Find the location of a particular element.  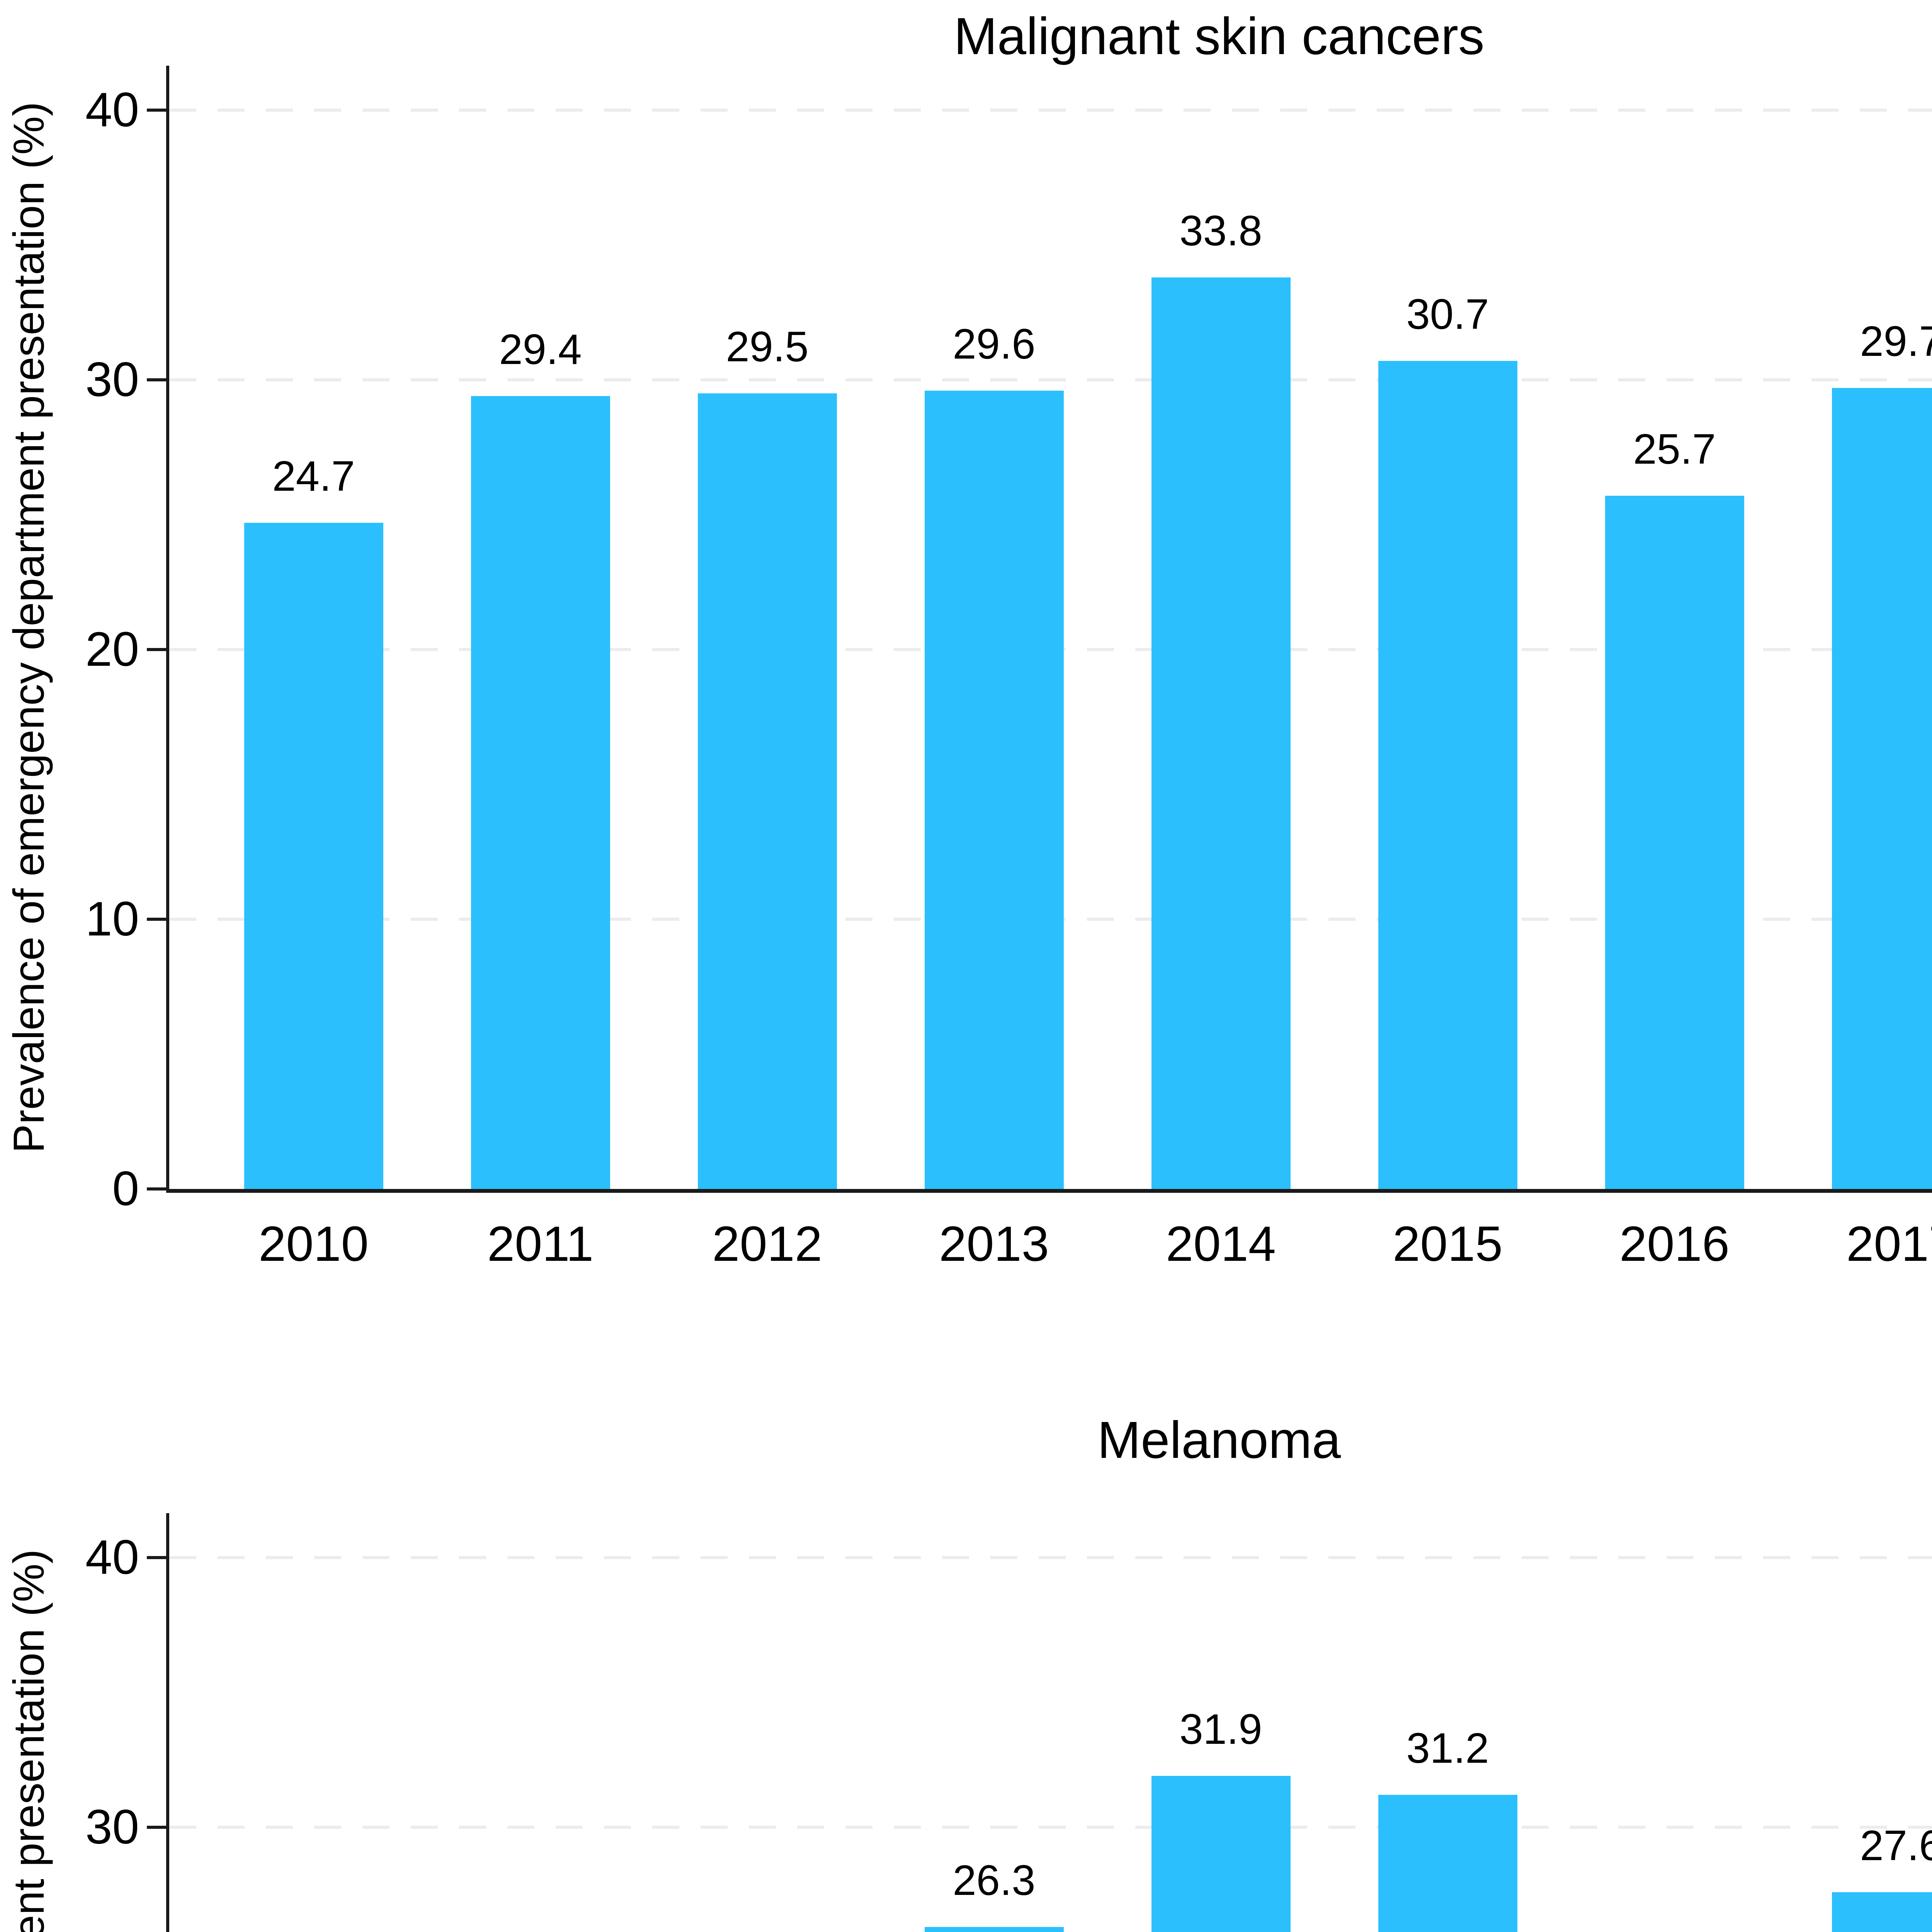

x-tick-label-2017: 2017 is located at coordinates (1889, 1244).